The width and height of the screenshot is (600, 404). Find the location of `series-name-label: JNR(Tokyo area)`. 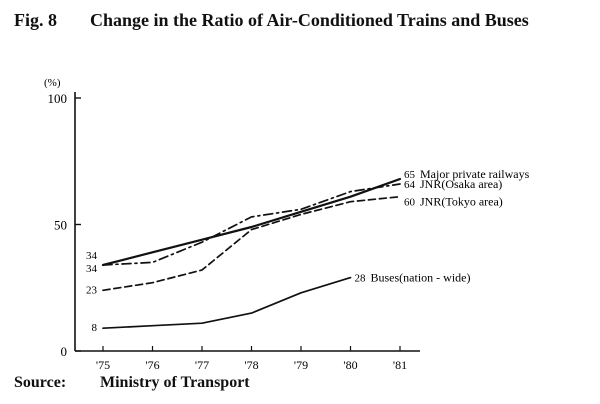

series-name-label: JNR(Tokyo area) is located at coordinates (461, 202).